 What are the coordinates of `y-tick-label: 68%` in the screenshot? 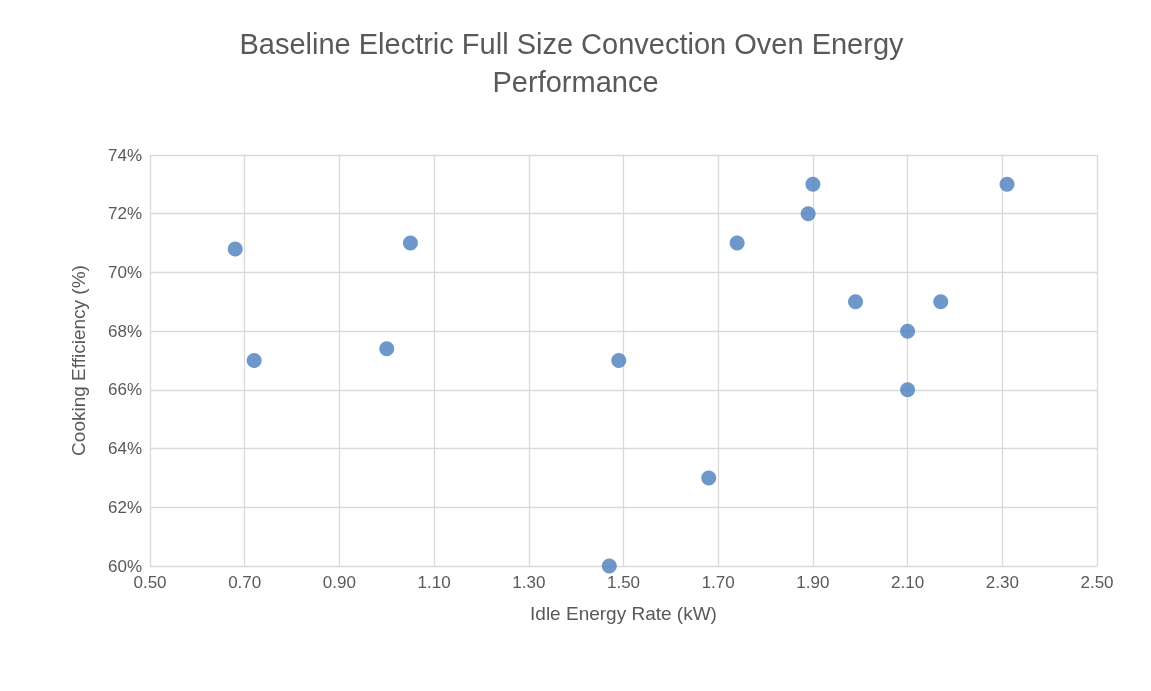 It's located at (124, 331).